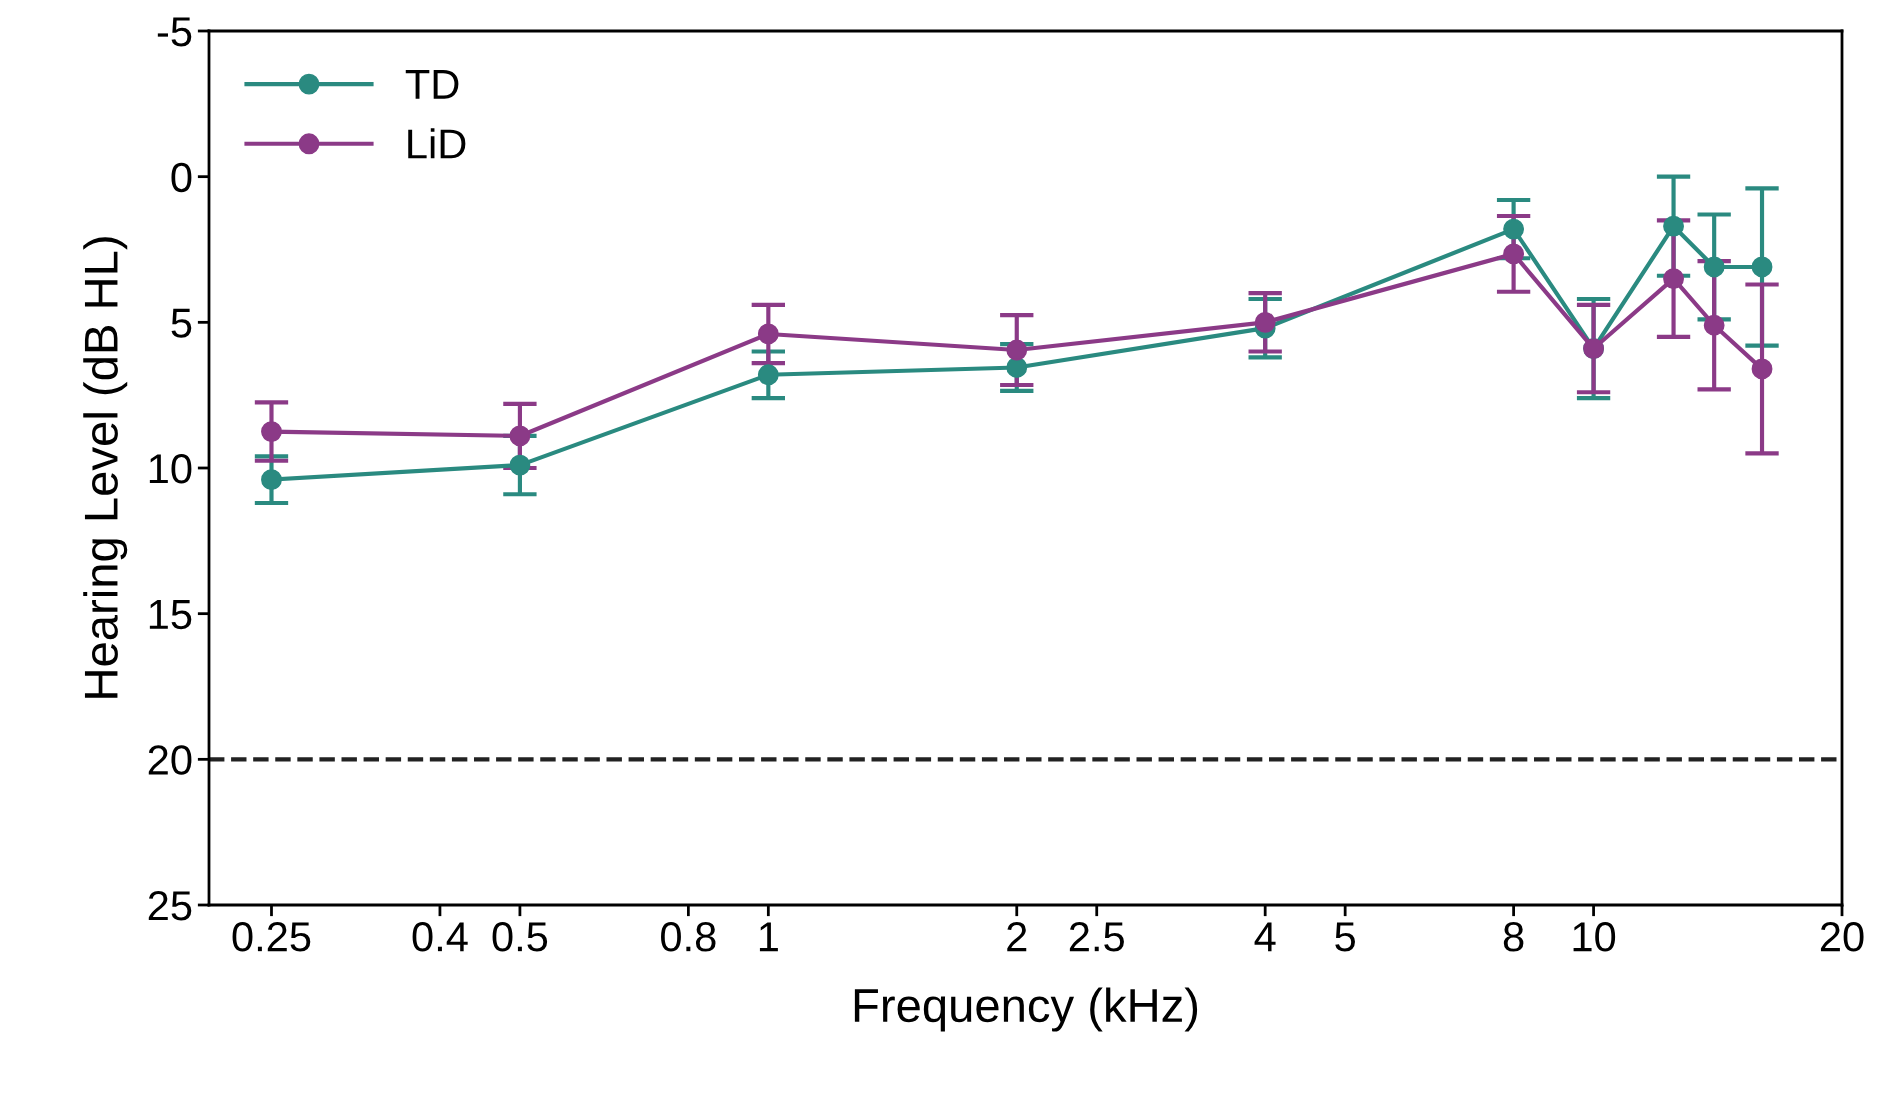  I want to click on x-tick-label: 0.4, so click(440, 937).